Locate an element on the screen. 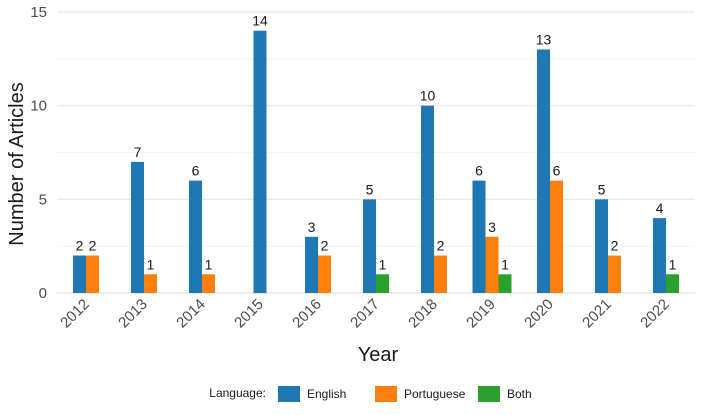 Image resolution: width=703 pixels, height=415 pixels. legend-title: Language: is located at coordinates (237, 393).